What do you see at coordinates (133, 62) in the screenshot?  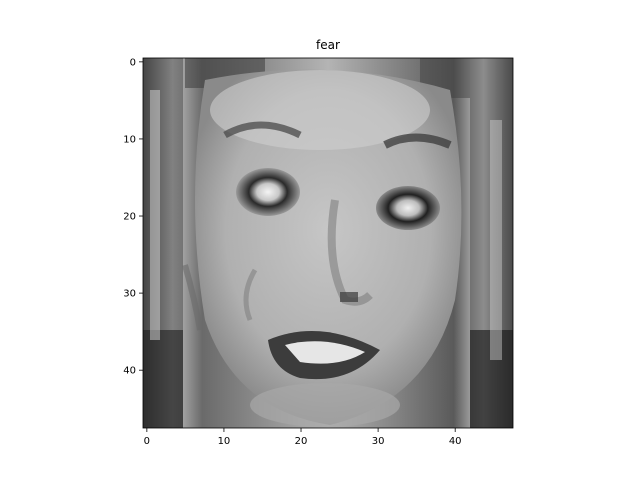 I see `y-tick-label: 0` at bounding box center [133, 62].